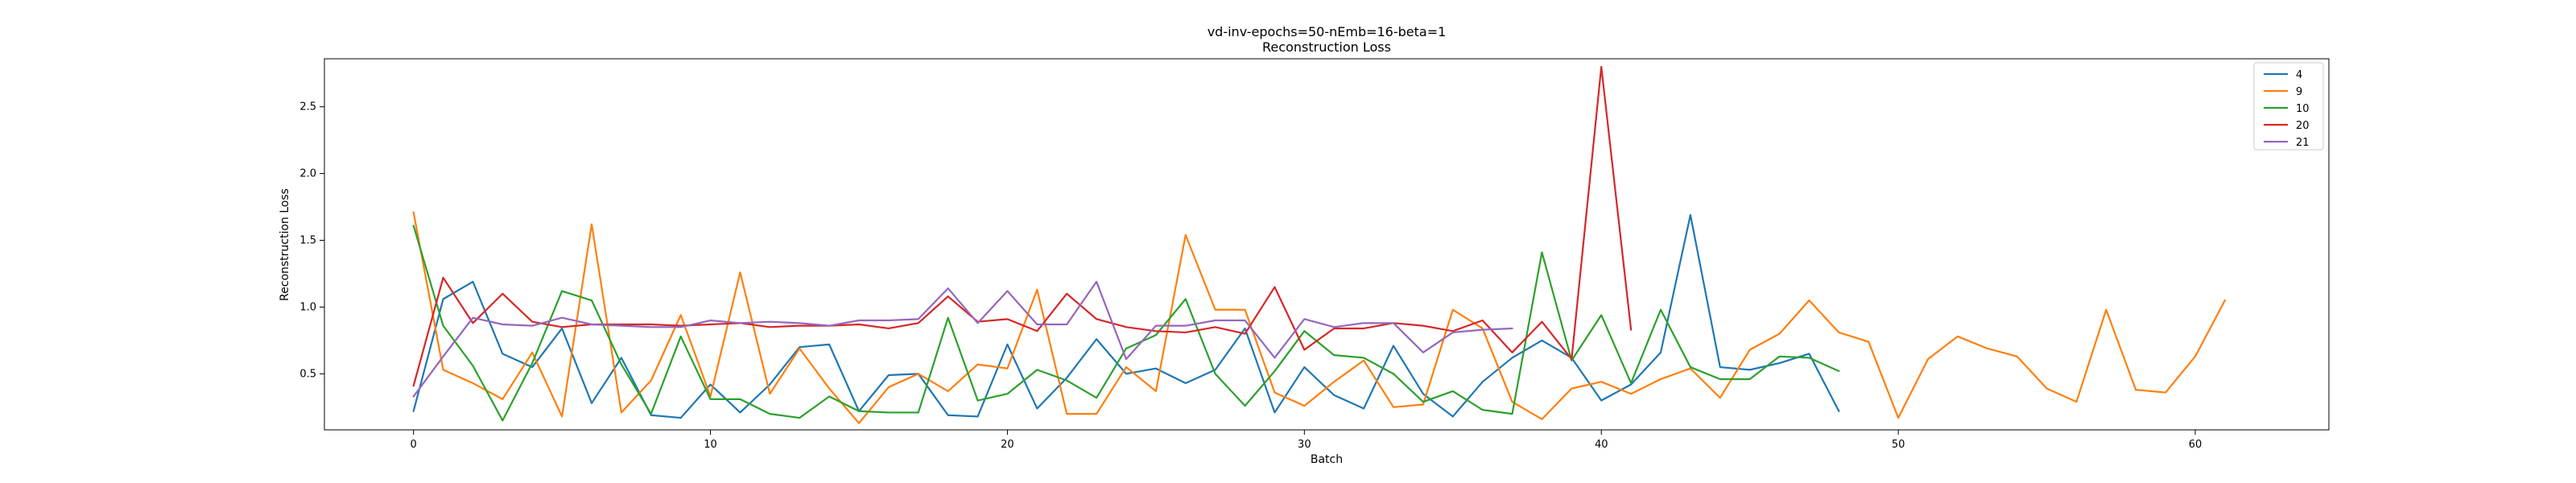 This screenshot has width=2576, height=483. I want to click on x-tick-label: 40, so click(1601, 445).